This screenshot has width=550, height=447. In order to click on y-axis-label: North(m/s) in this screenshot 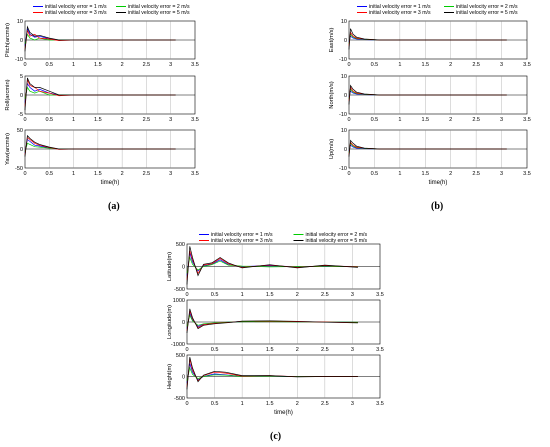, I will do `click(332, 94)`.